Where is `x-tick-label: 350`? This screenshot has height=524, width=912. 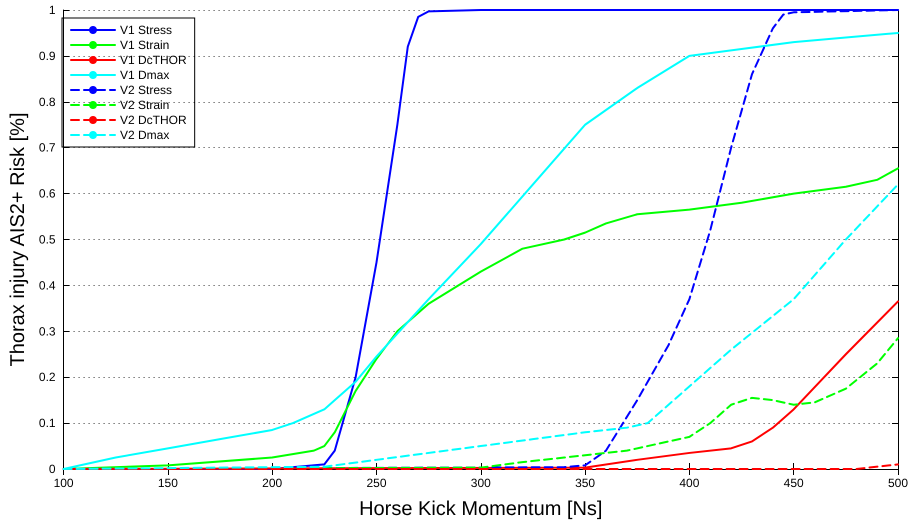 x-tick-label: 350 is located at coordinates (585, 483).